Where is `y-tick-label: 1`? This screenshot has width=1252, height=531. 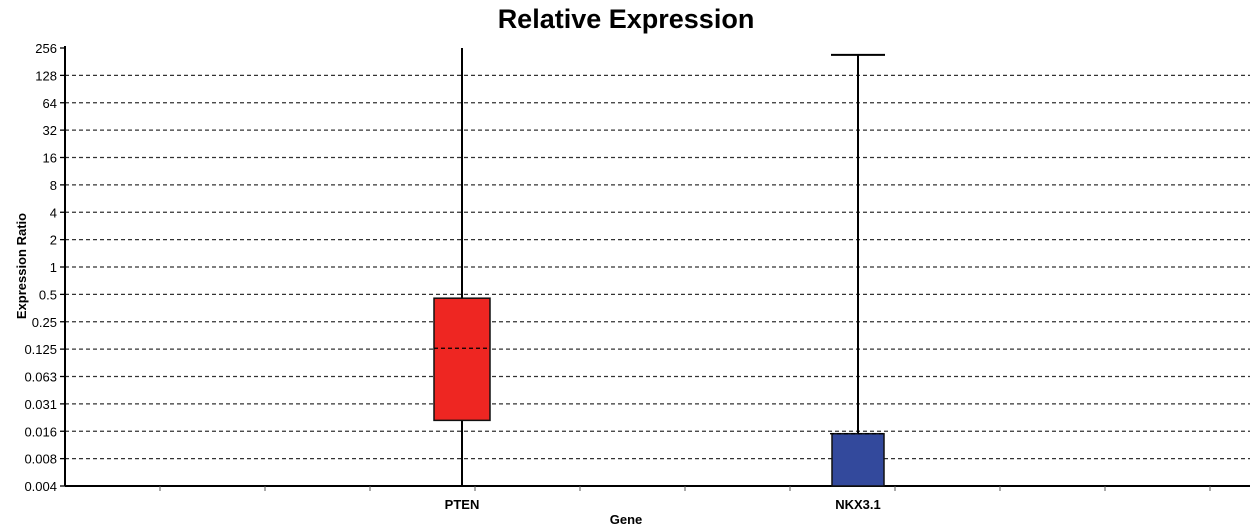
y-tick-label: 1 is located at coordinates (53, 267).